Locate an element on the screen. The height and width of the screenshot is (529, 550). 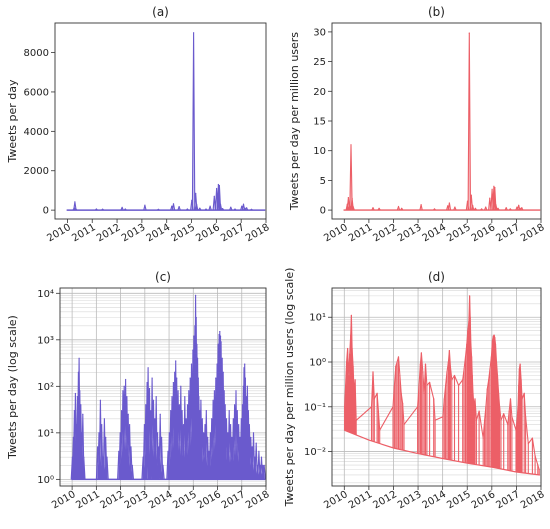
x-tick-label: 2010 is located at coordinates (64, 500).